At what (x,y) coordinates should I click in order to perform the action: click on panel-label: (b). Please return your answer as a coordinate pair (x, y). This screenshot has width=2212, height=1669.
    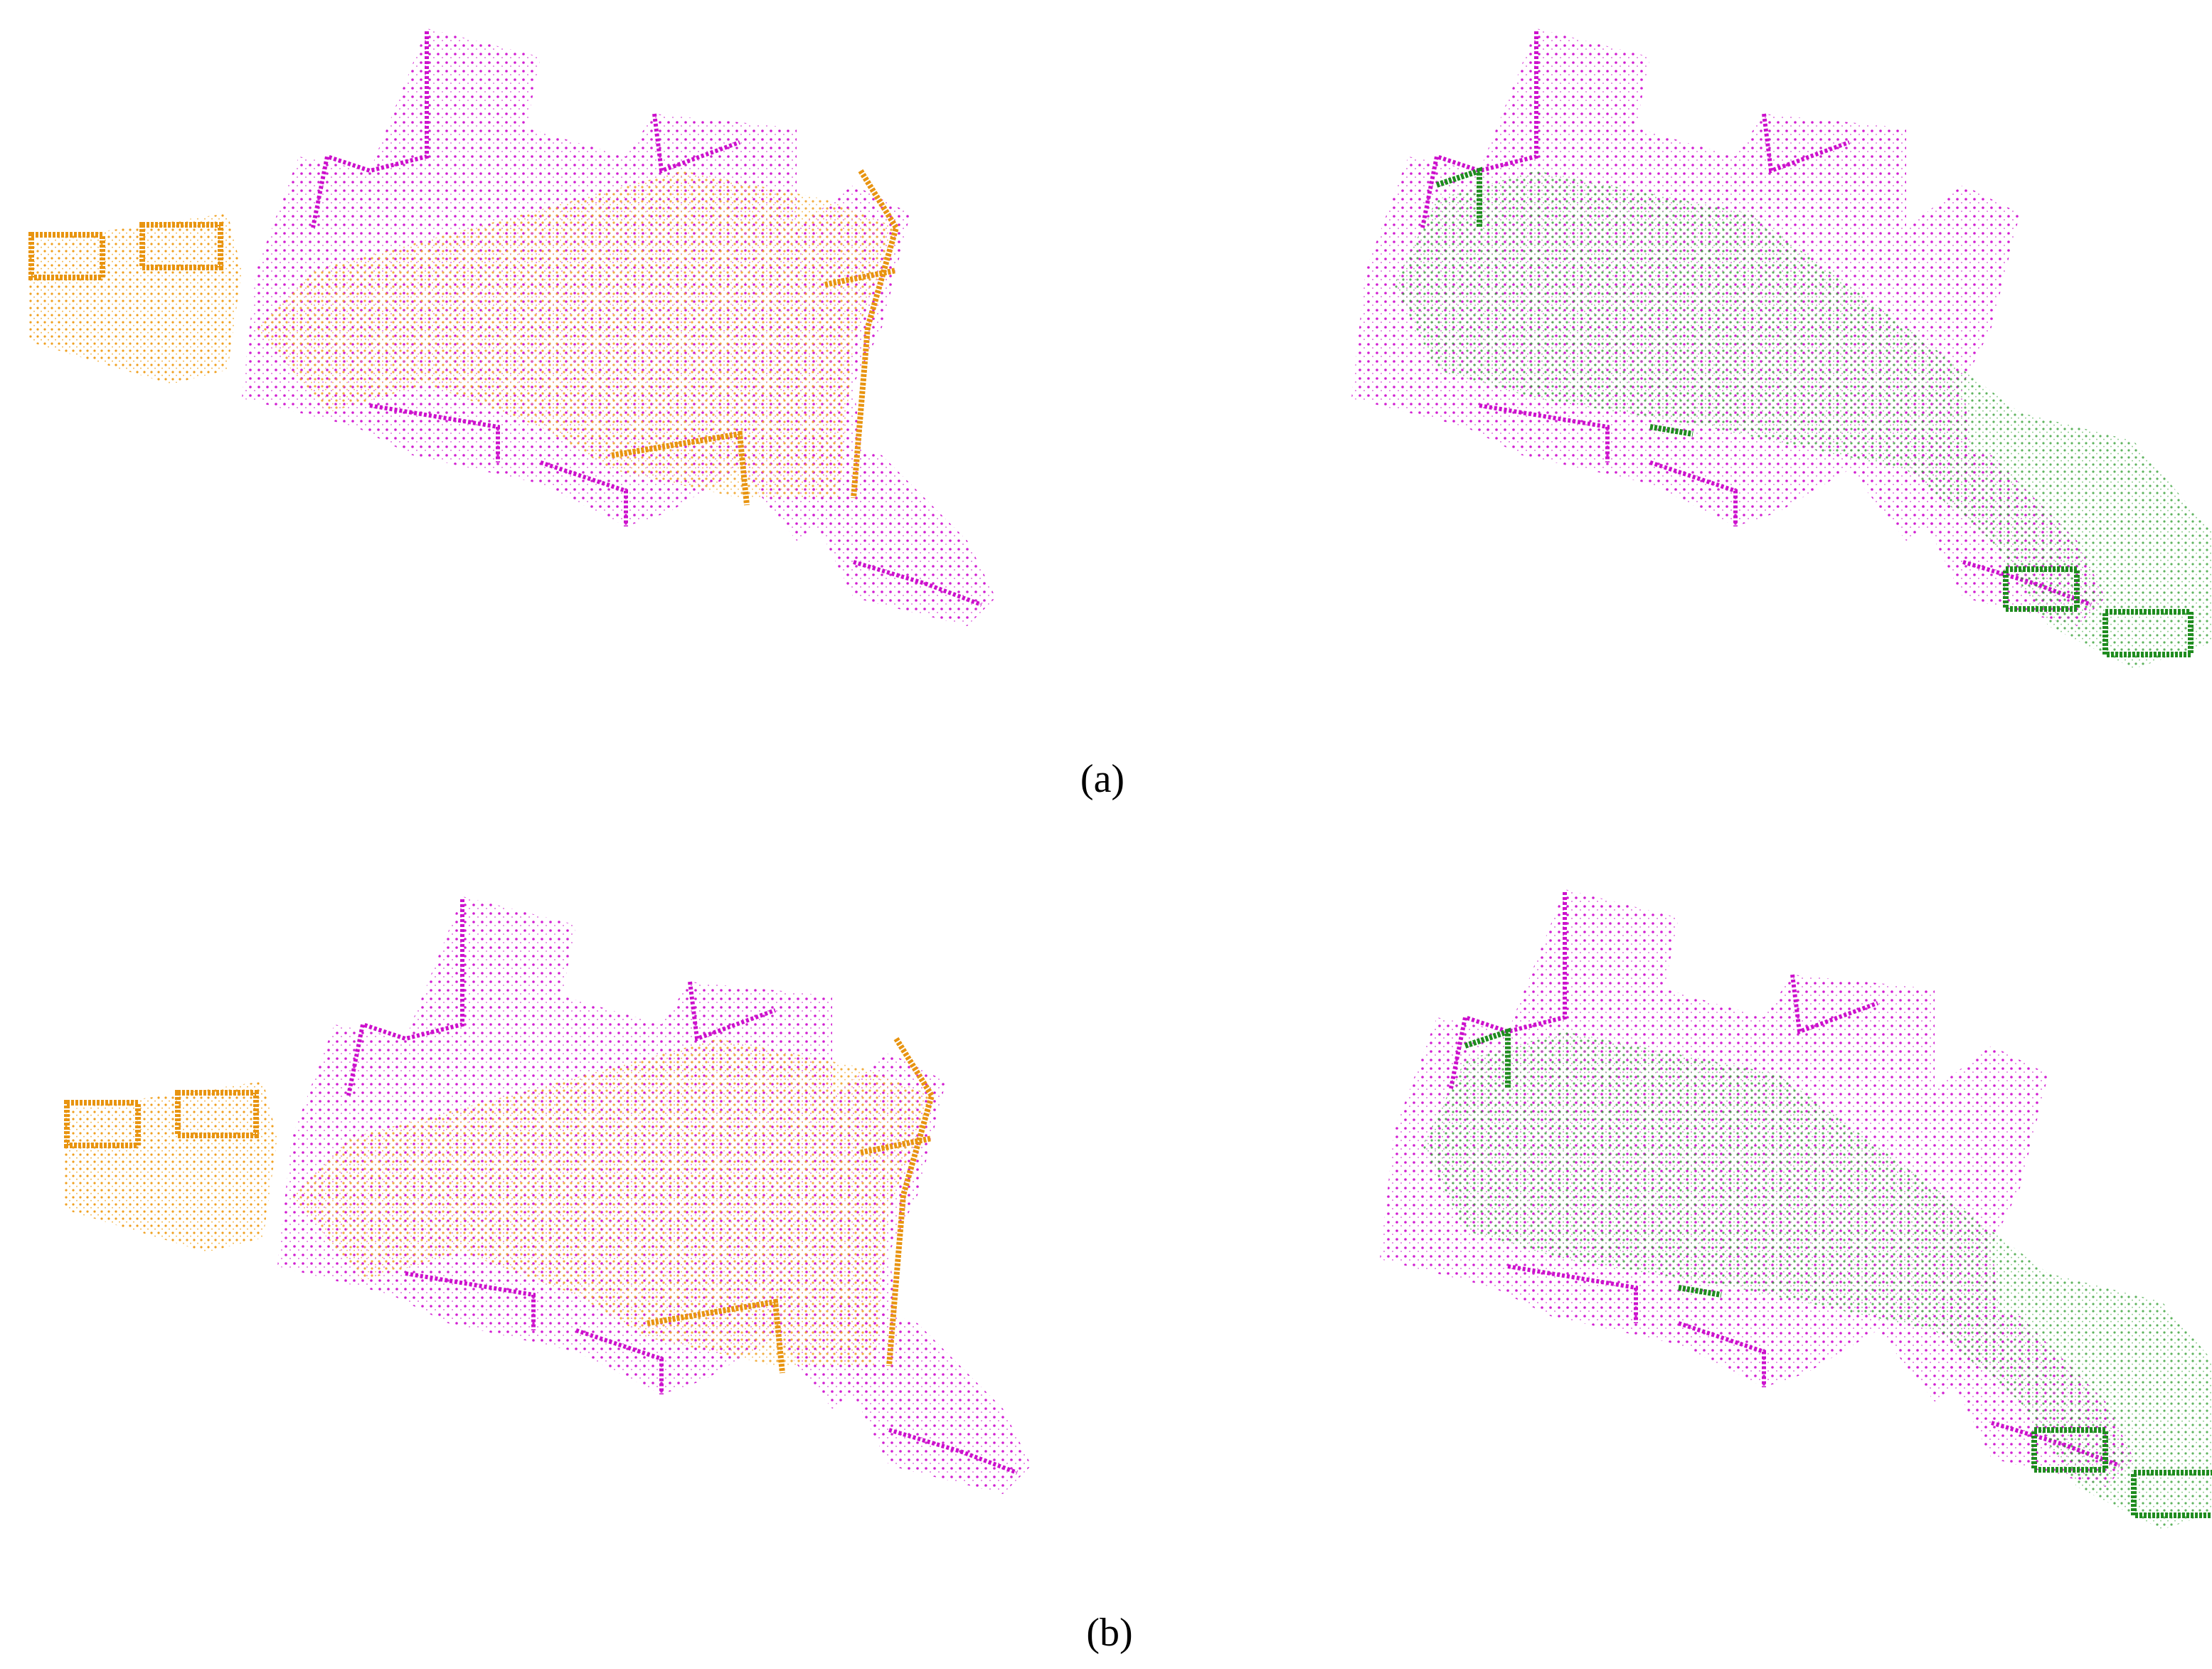
    Looking at the image, I should click on (1109, 1633).